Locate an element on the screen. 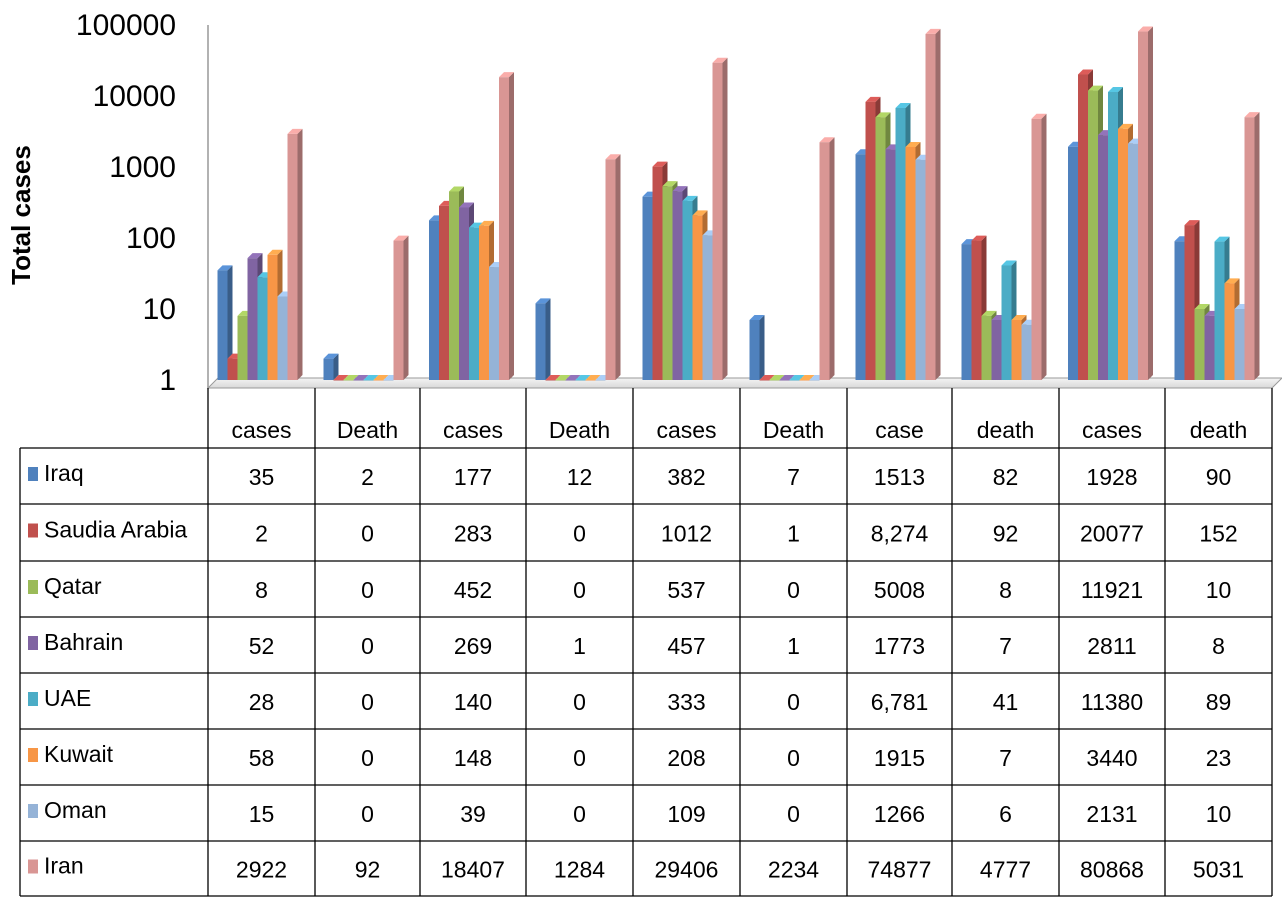  data-label: 12 is located at coordinates (580, 477).